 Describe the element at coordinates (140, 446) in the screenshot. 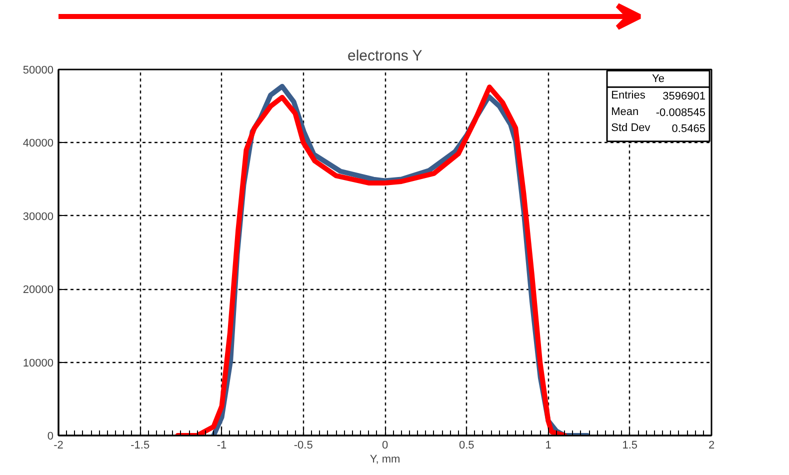

I see `x-tick-label: -1.5` at that location.